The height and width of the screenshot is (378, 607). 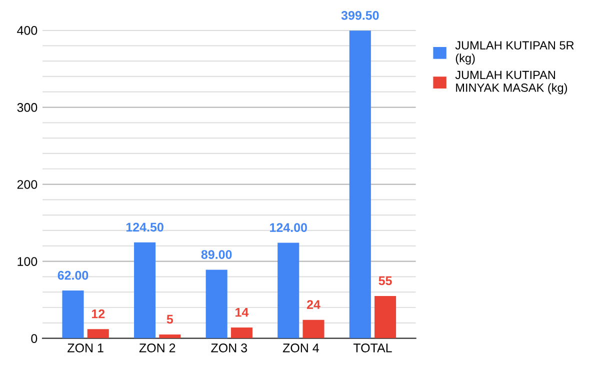 I want to click on legend-label: JUMLAH KUTIPAN MINYAK MASAK (kg), so click(x=511, y=82).